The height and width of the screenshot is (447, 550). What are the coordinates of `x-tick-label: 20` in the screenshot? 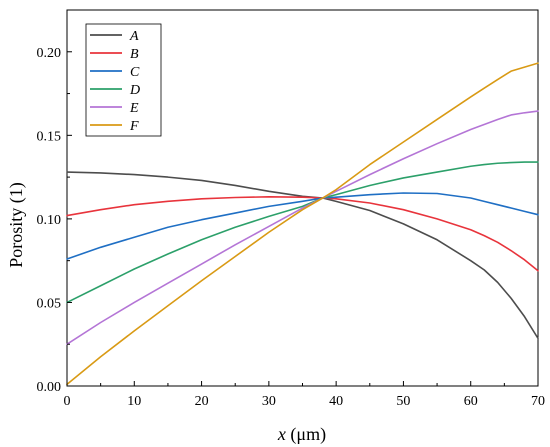 It's located at (202, 401).